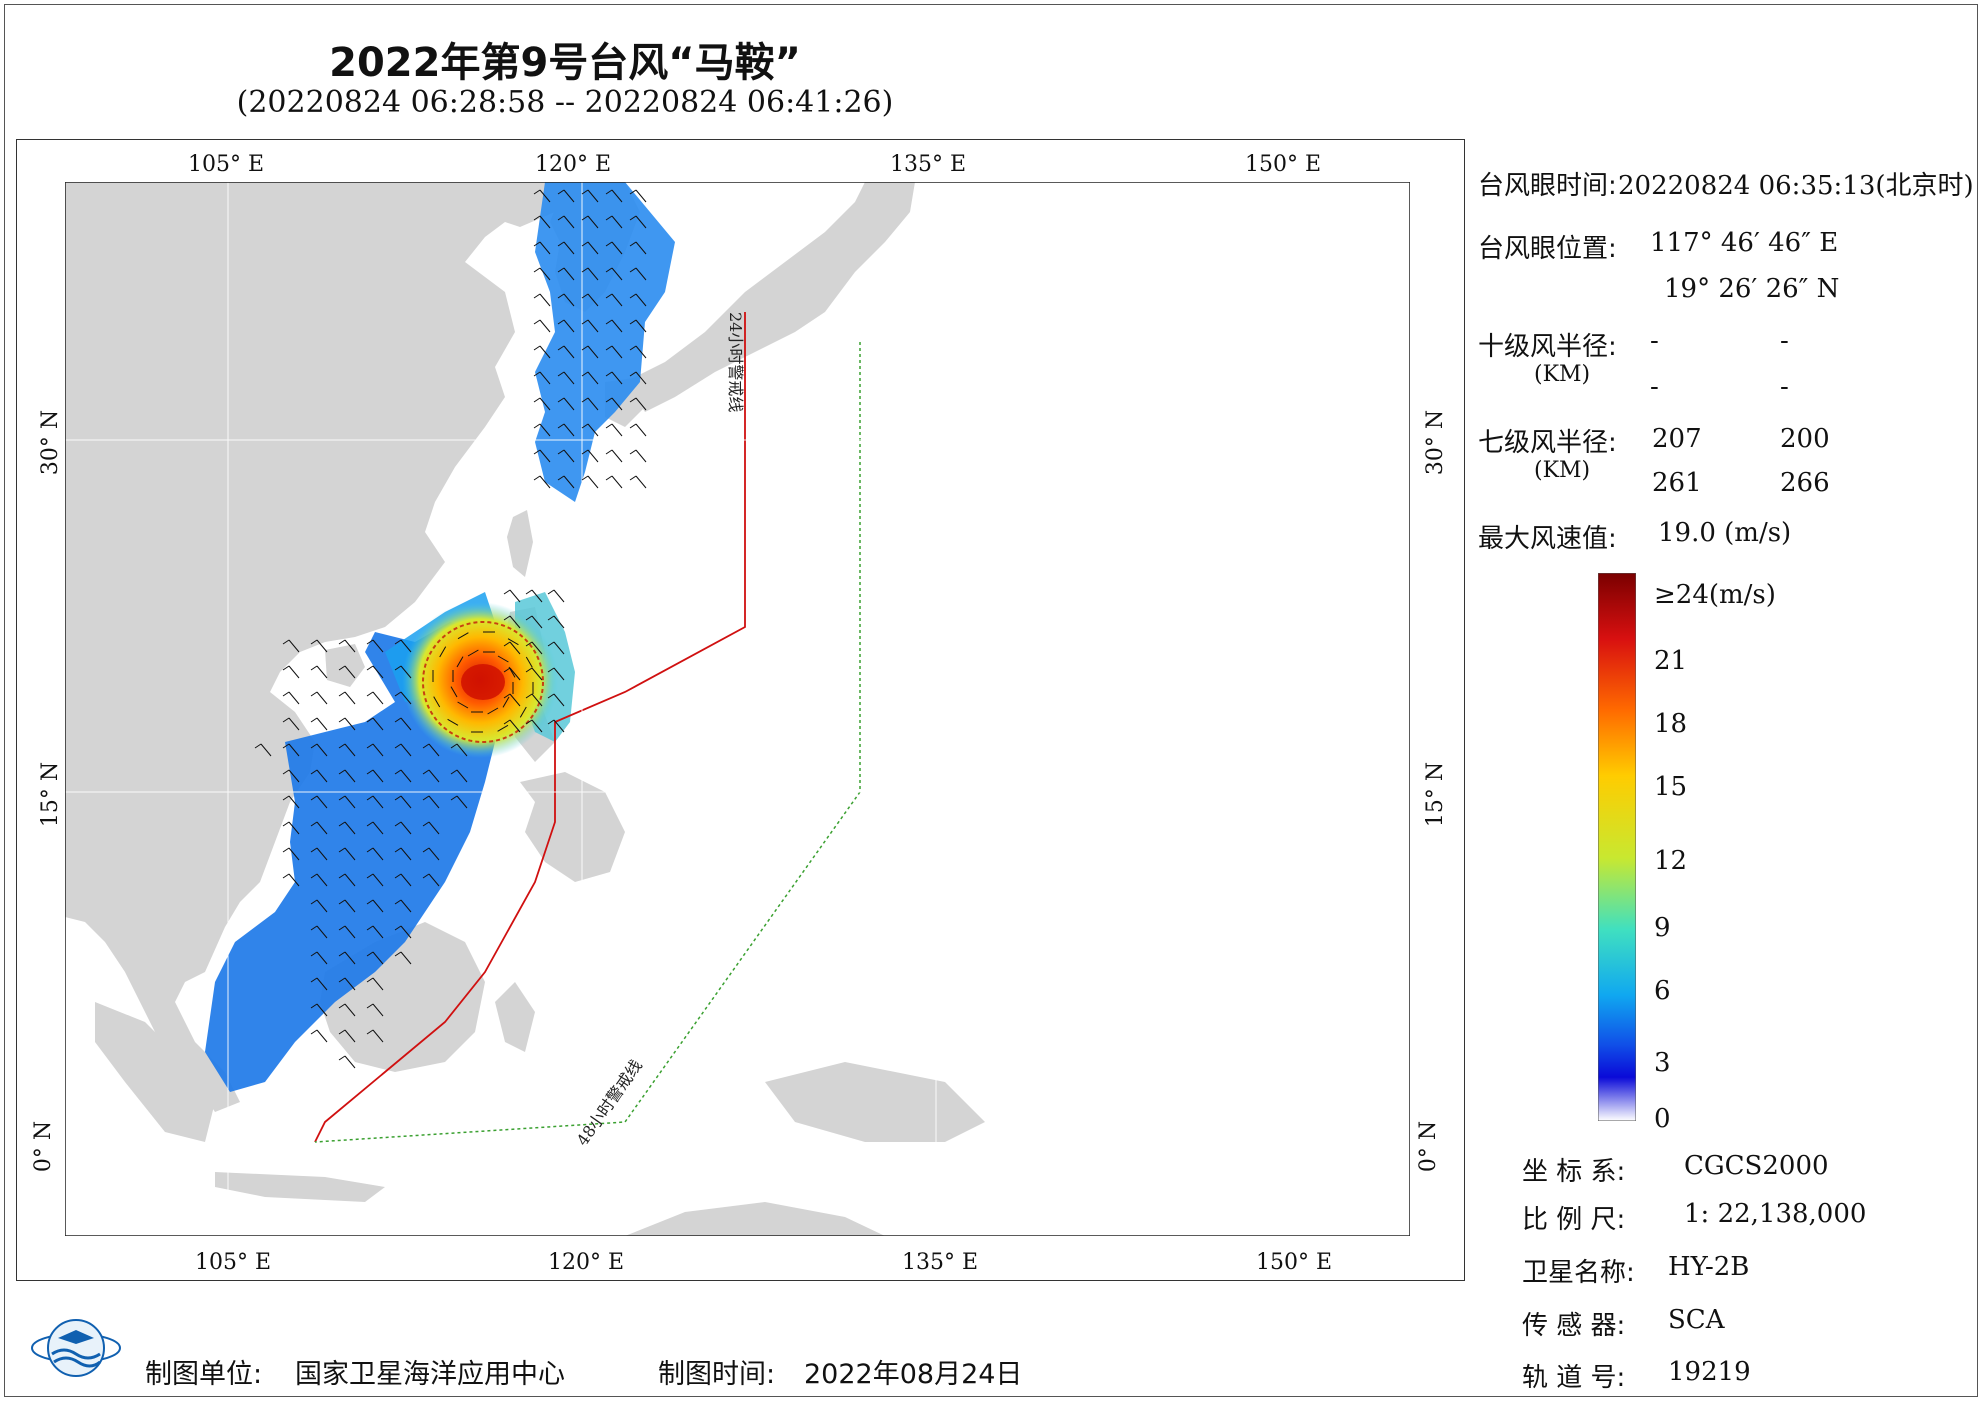 This screenshot has width=1984, height=1403. Describe the element at coordinates (345, 665) in the screenshot. I see `hainan` at that location.